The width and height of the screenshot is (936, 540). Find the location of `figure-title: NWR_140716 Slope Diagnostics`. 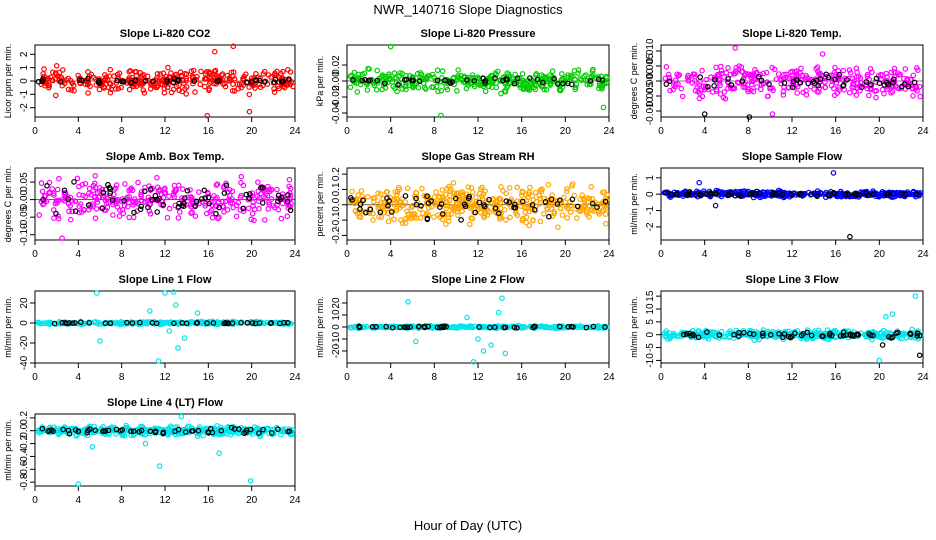

figure-title: NWR_140716 Slope Diagnostics is located at coordinates (468, 9).